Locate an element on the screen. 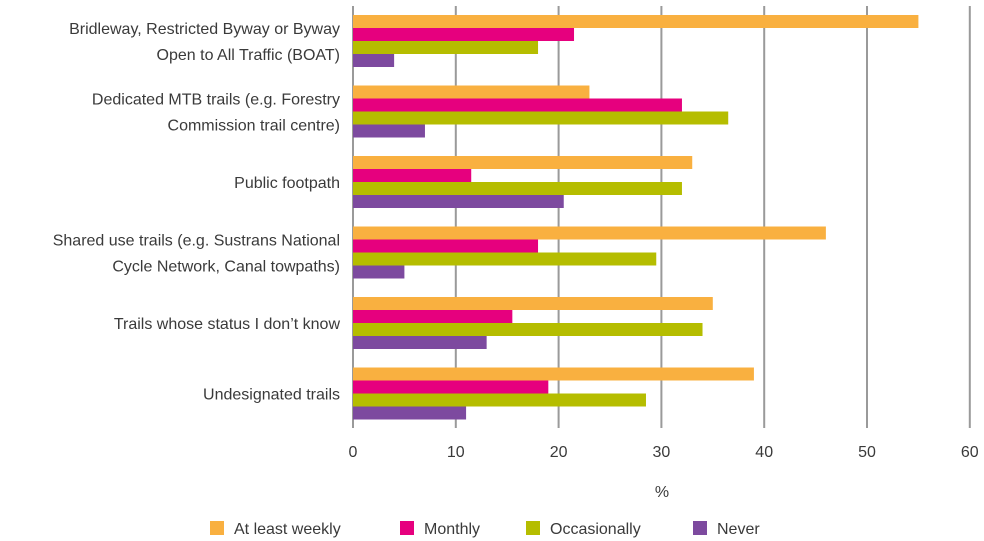  x-tick-label: 60 is located at coordinates (970, 452).